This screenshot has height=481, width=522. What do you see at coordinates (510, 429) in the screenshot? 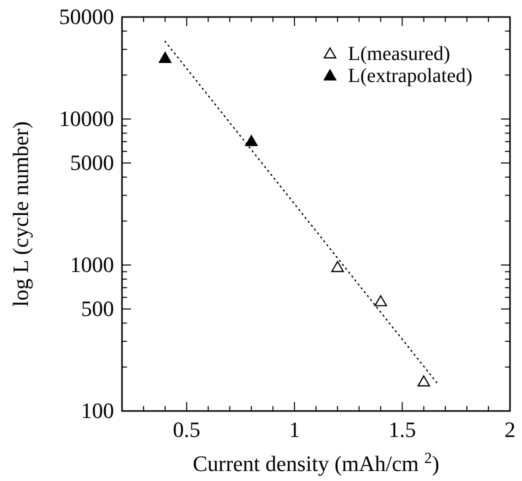
I see `x-tick-label: 2` at bounding box center [510, 429].